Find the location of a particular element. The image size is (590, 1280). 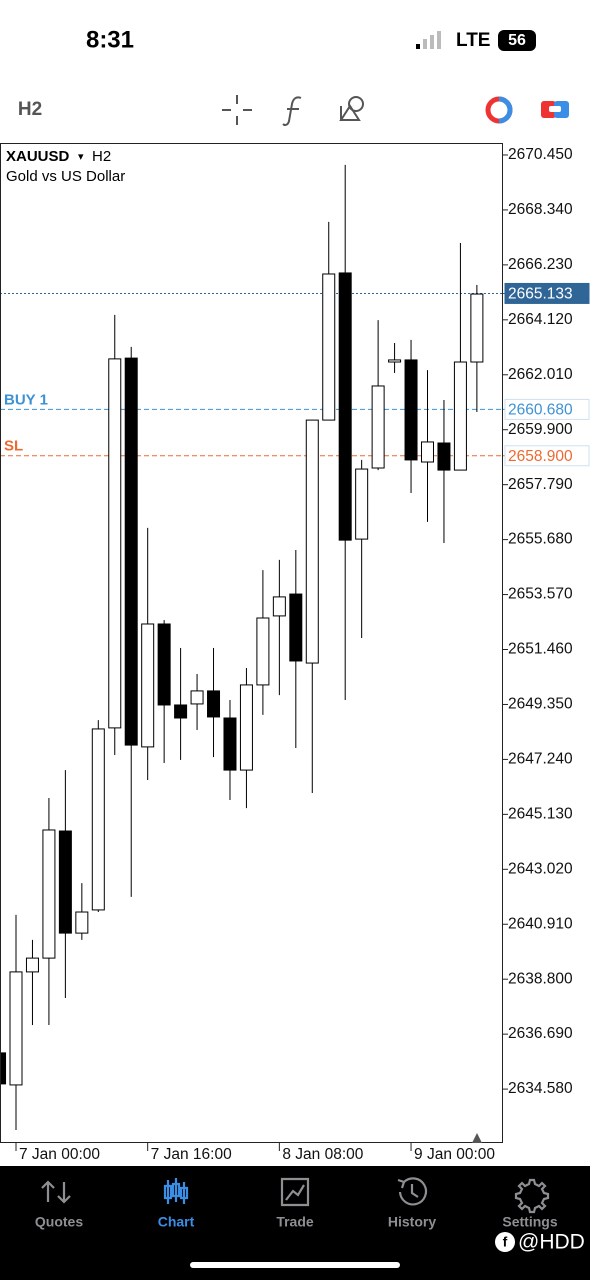

y-tick-label: 2655.680 is located at coordinates (540, 539).